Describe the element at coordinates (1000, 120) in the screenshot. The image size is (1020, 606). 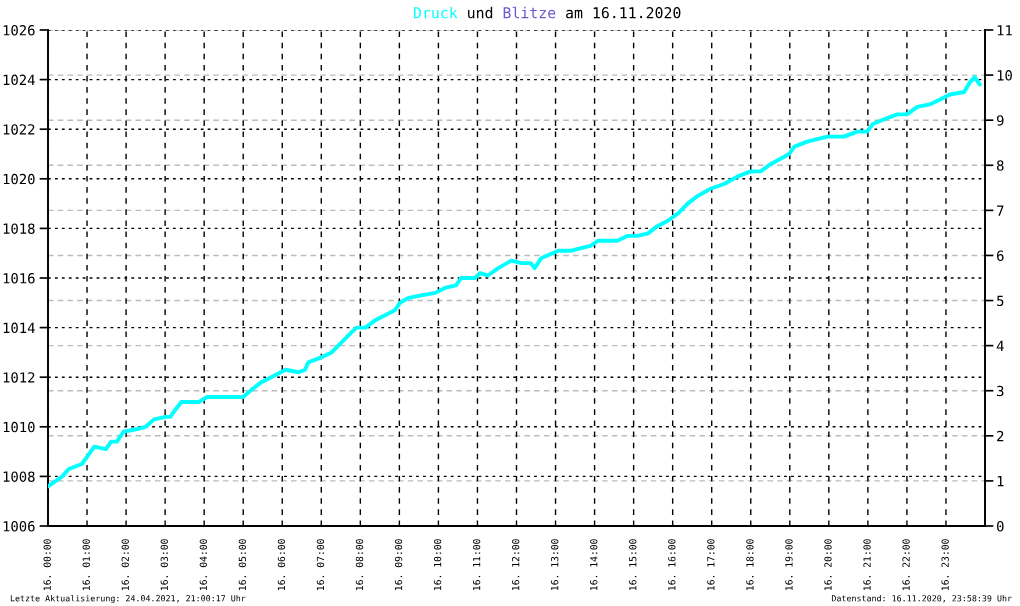
I see `y2-tick-label: 9` at that location.